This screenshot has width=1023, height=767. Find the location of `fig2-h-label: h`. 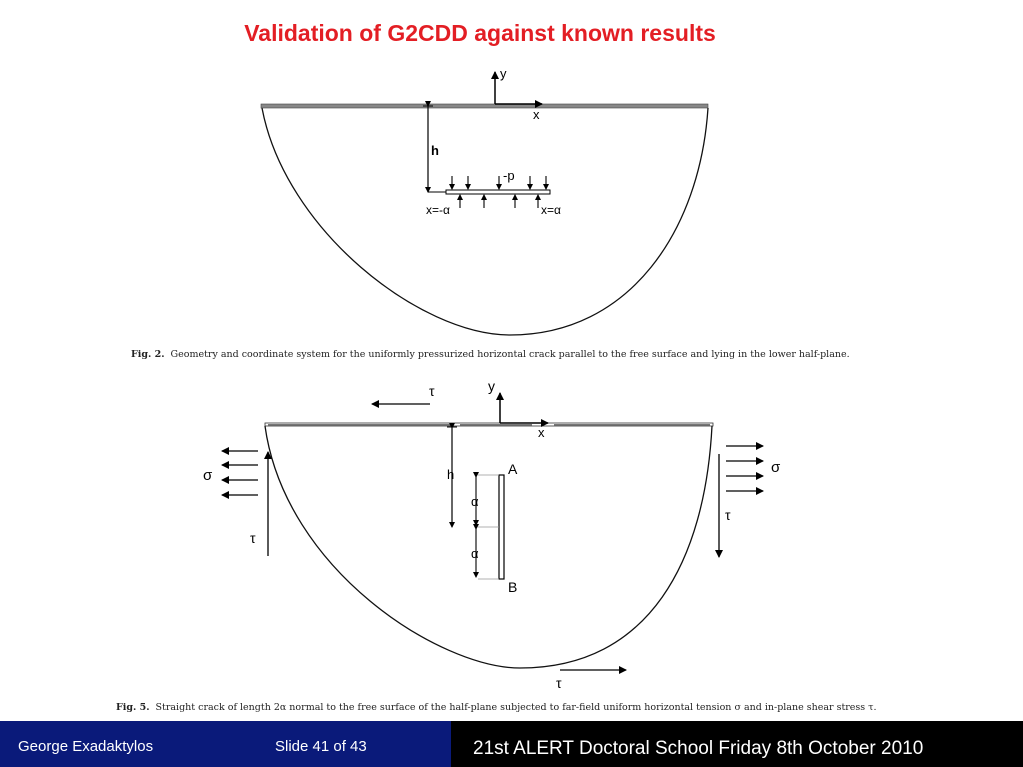

fig2-h-label: h is located at coordinates (435, 150).